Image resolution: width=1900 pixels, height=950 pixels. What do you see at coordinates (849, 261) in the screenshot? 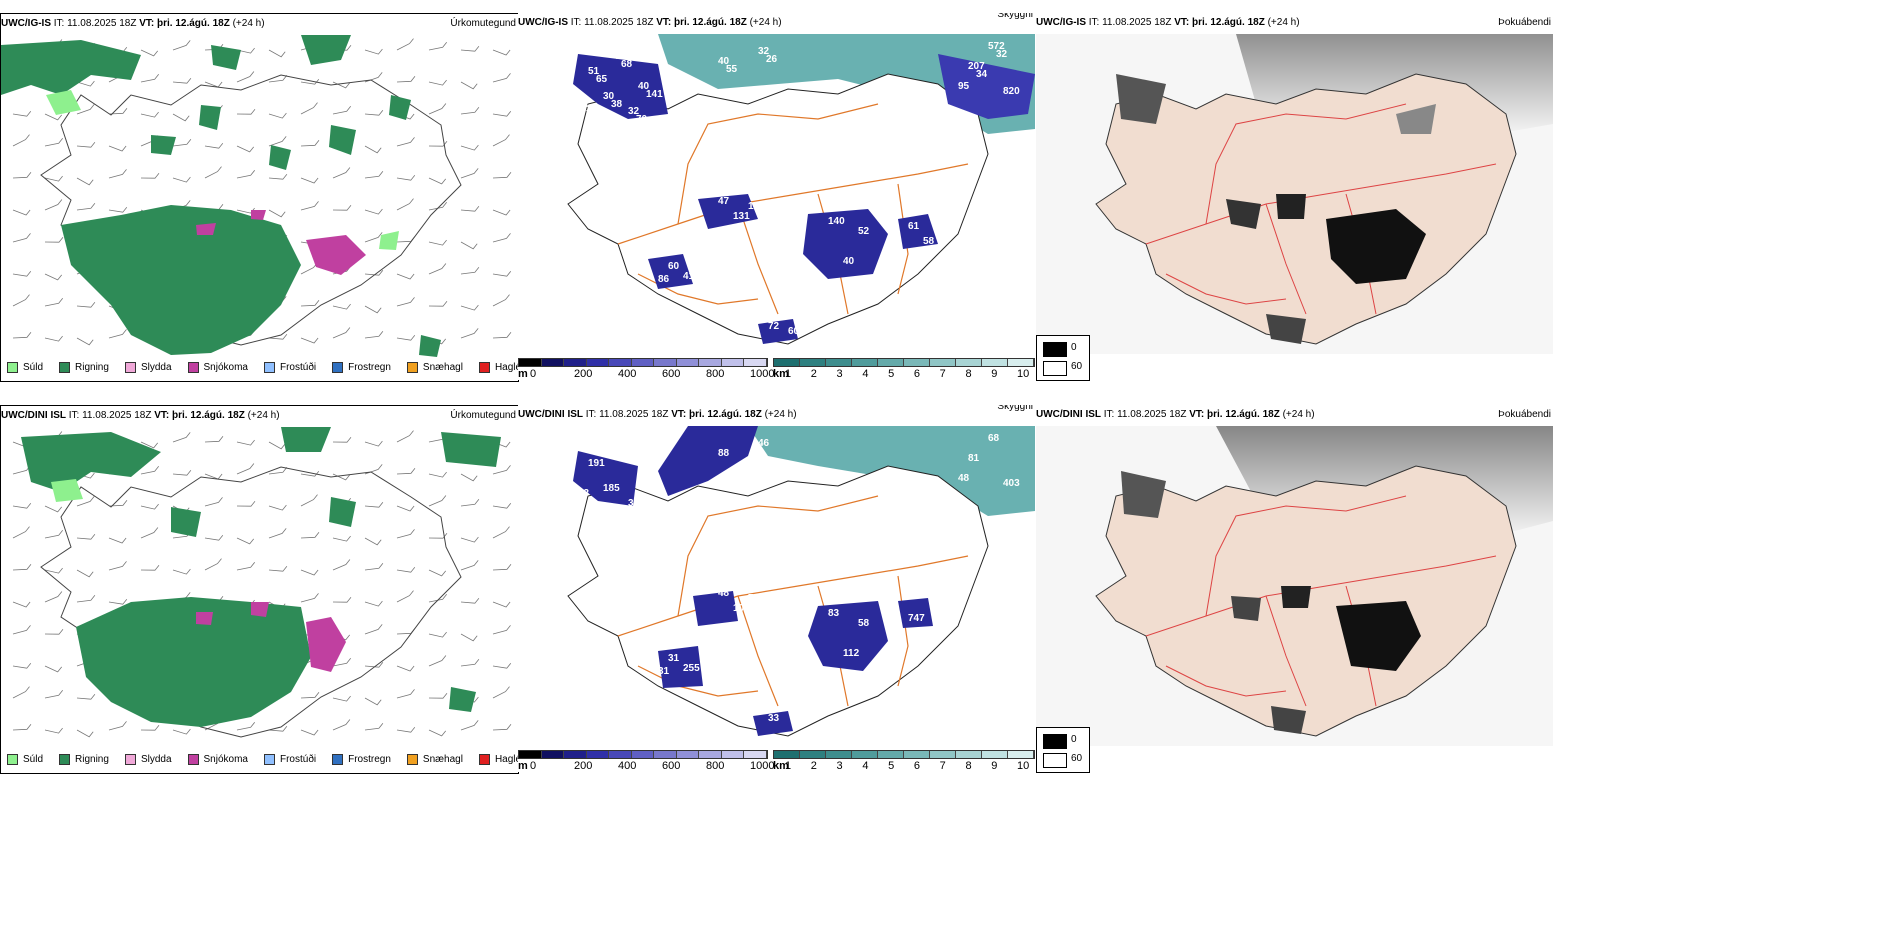
I see `cloud-base-label: 40` at bounding box center [849, 261].